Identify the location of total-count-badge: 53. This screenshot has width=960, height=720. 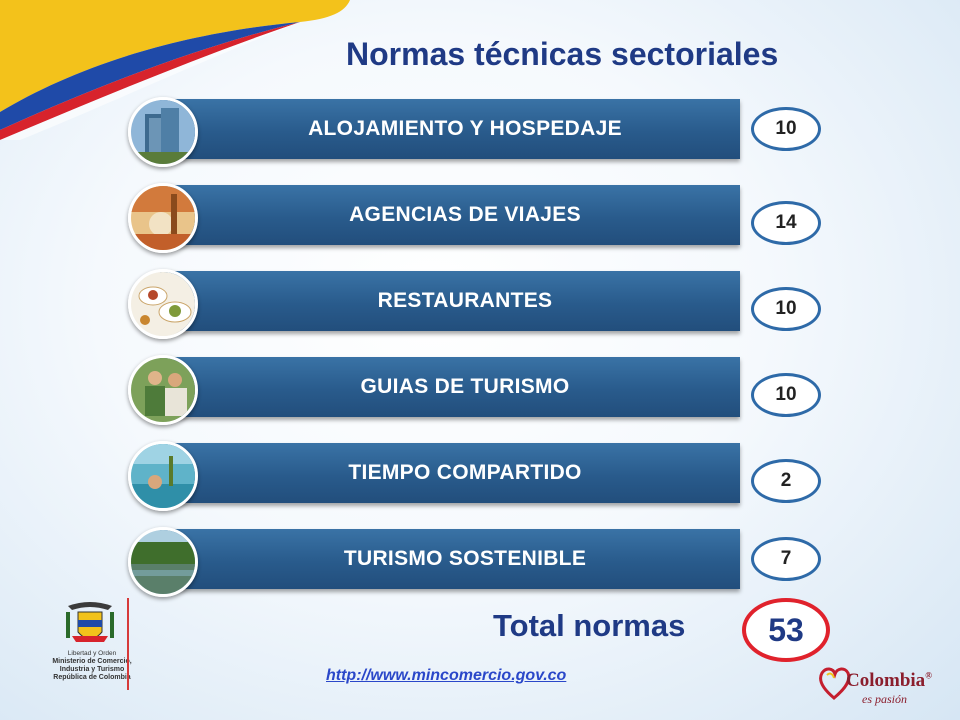
(786, 630).